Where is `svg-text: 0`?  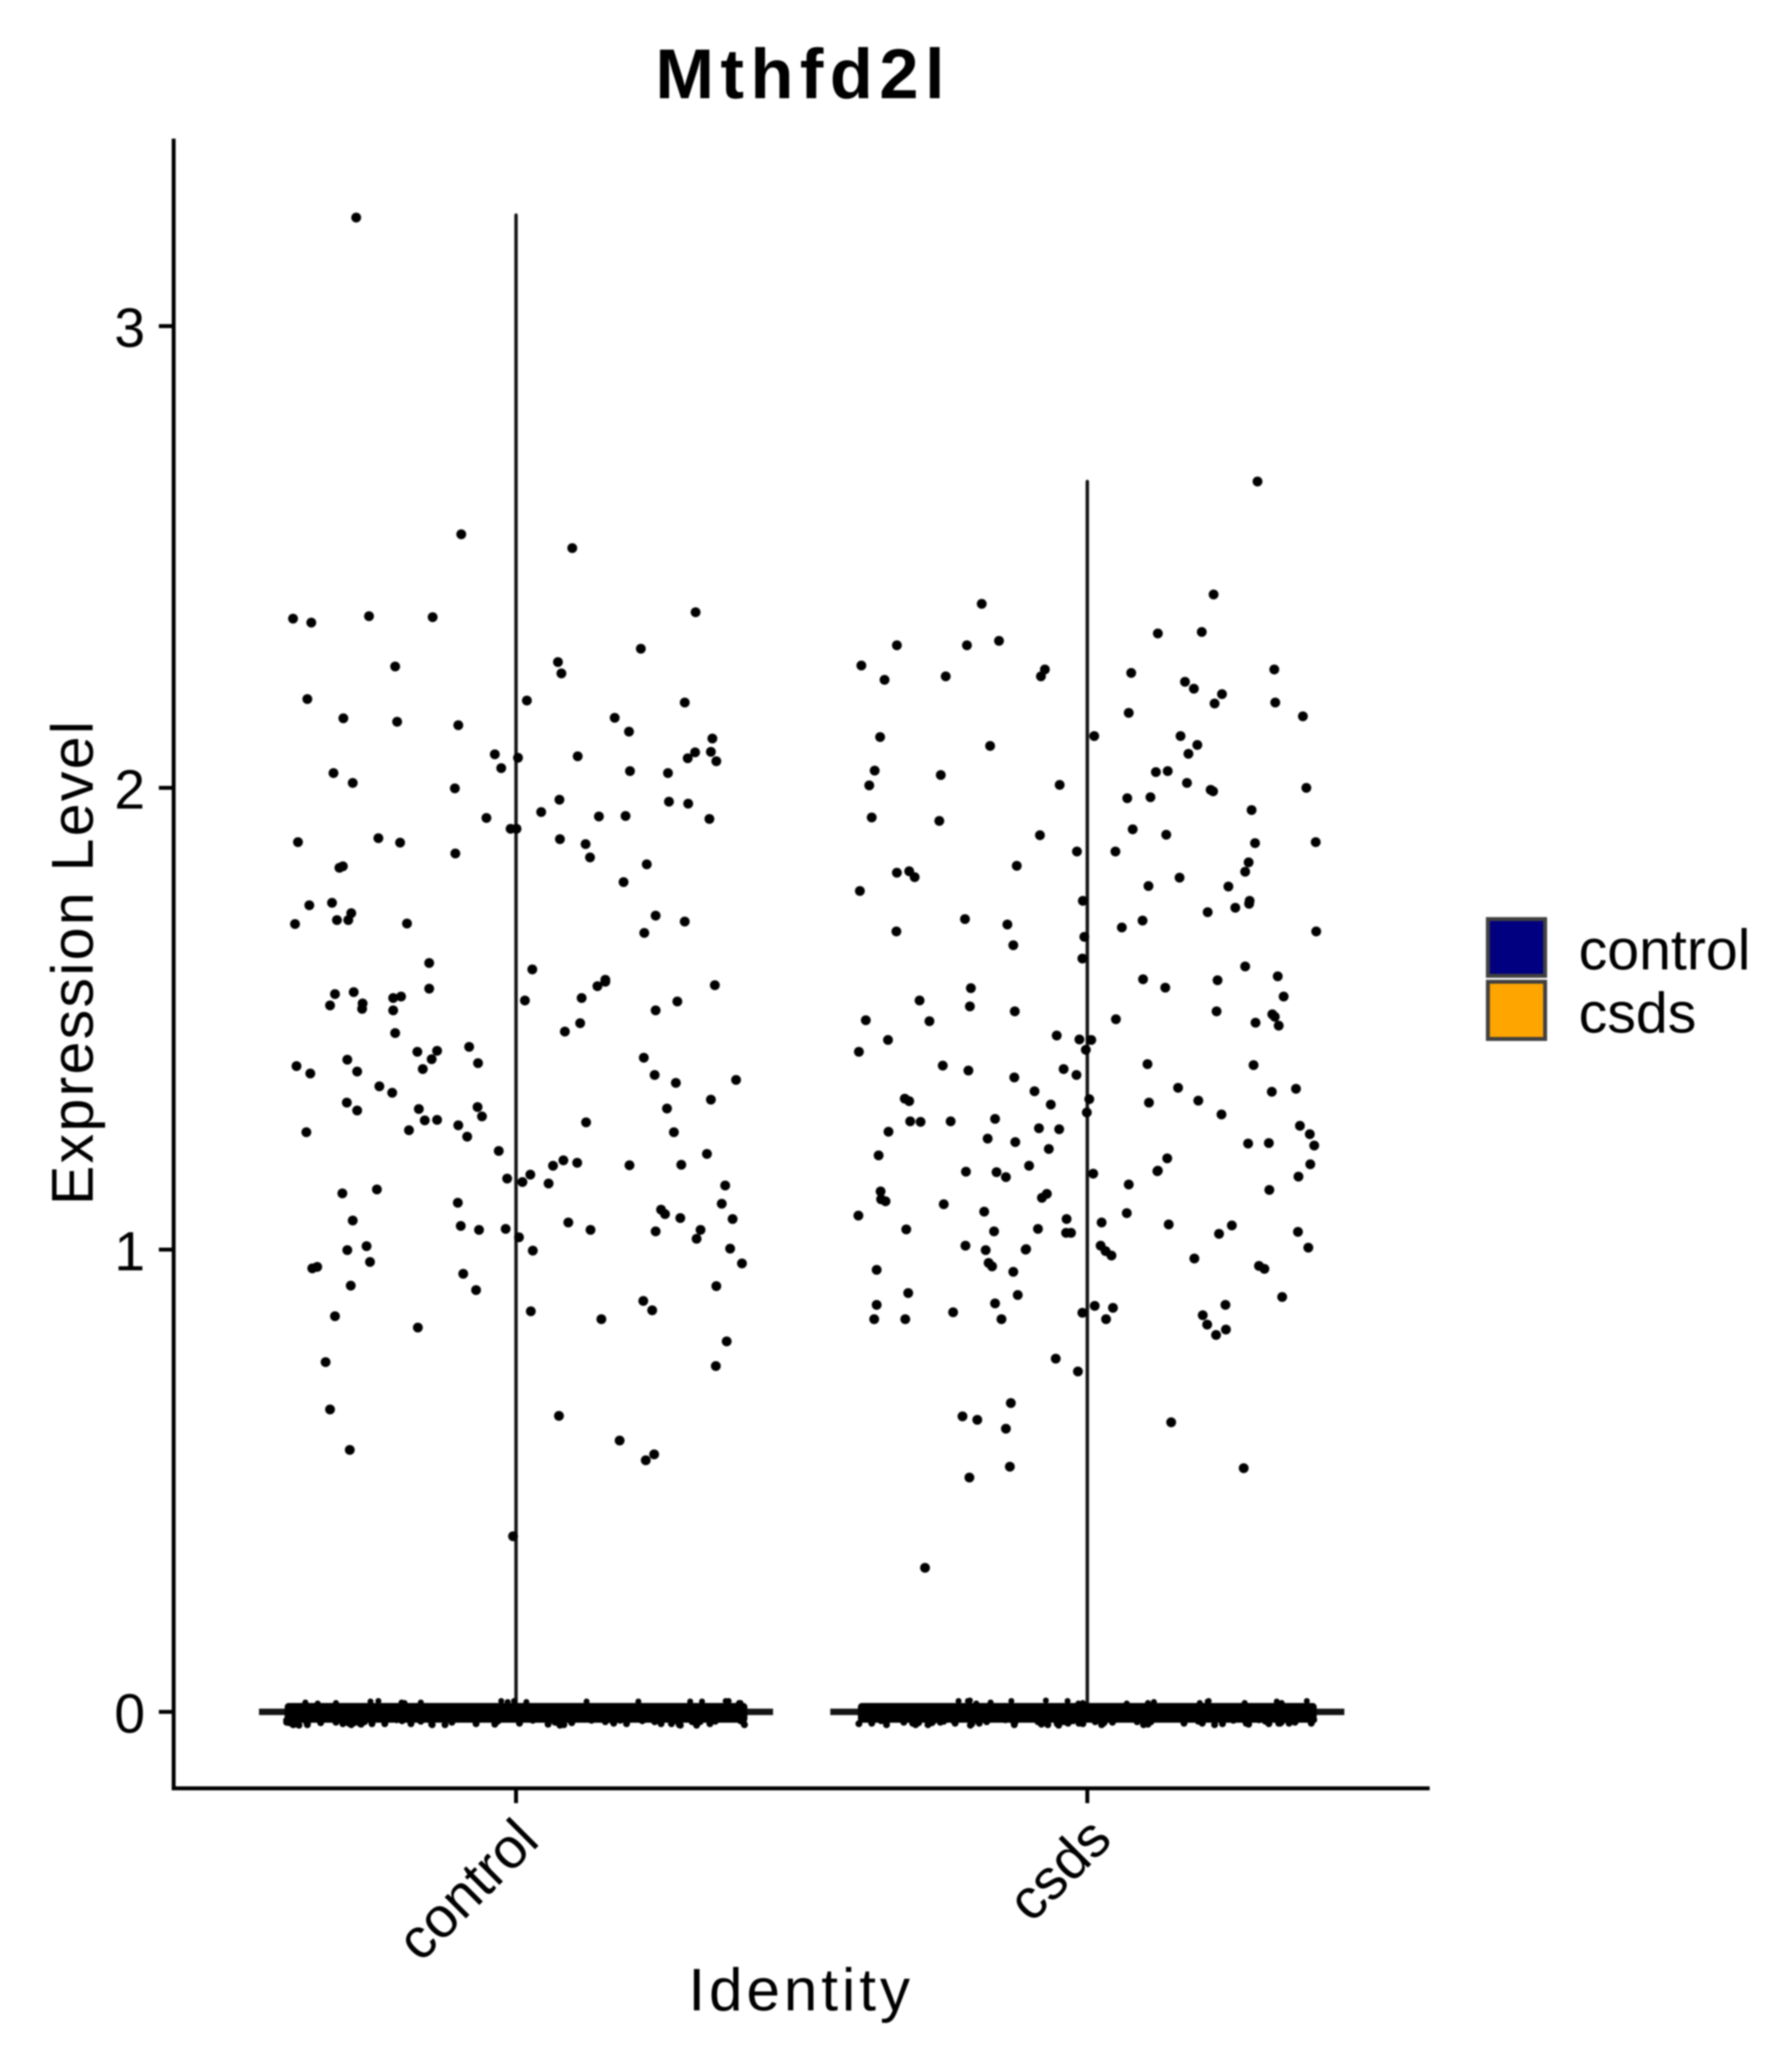 svg-text: 0 is located at coordinates (129, 1714).